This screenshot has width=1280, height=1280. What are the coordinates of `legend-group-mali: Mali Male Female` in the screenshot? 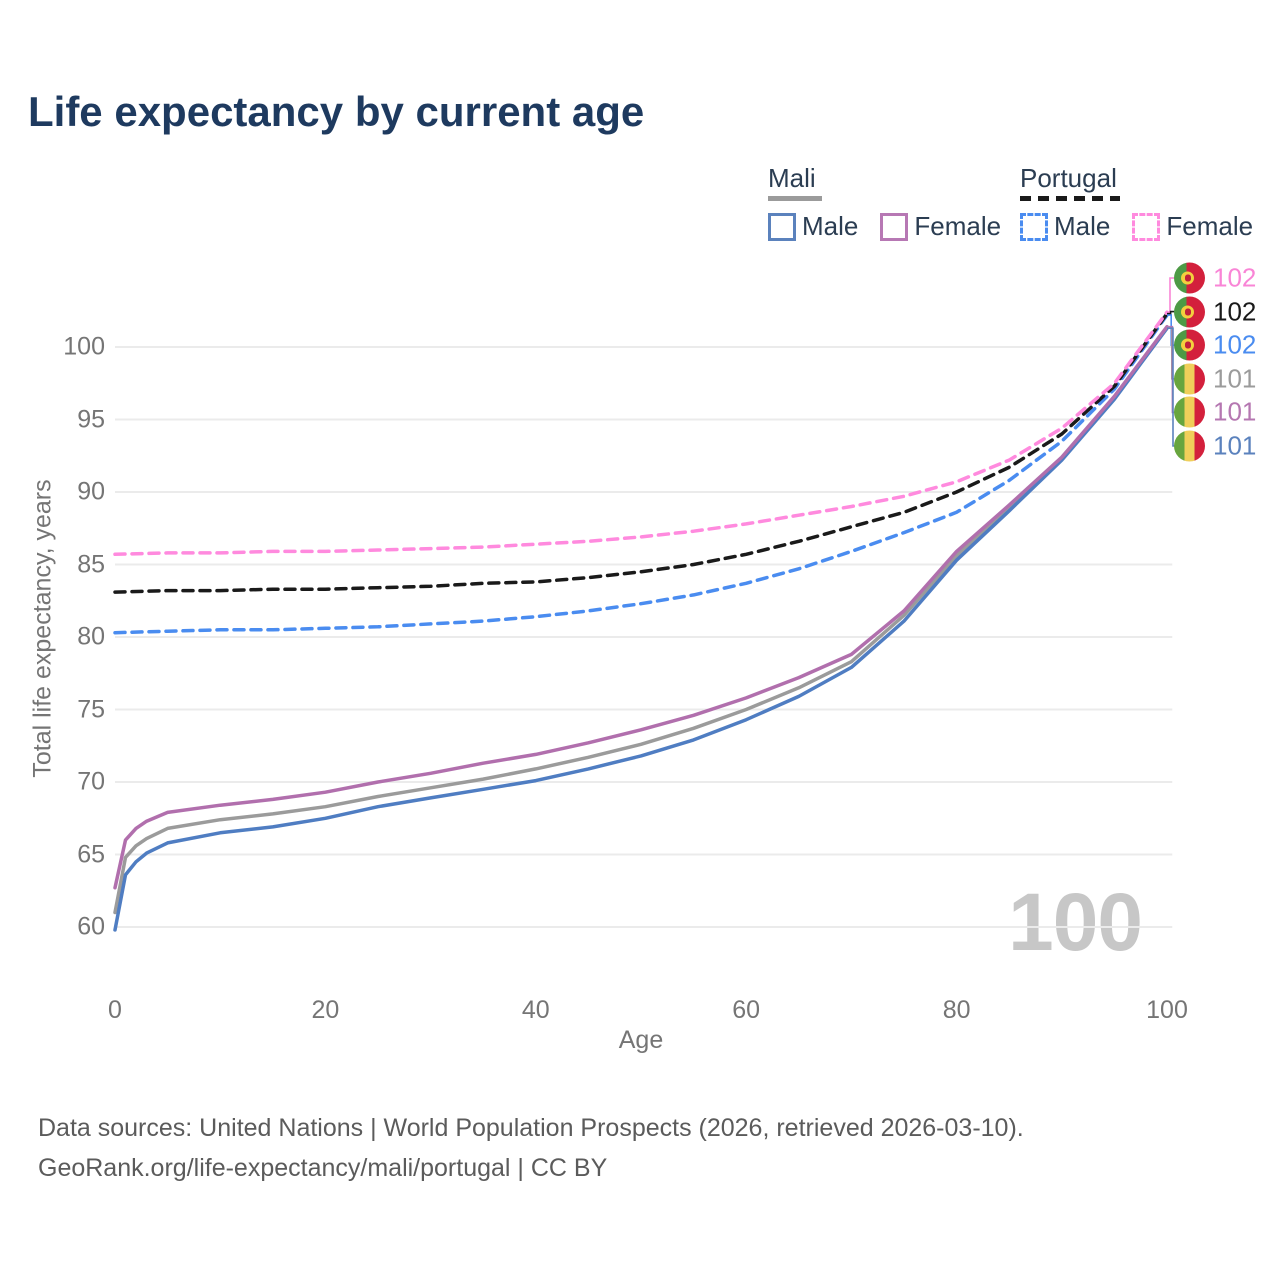 It's located at (884, 202).